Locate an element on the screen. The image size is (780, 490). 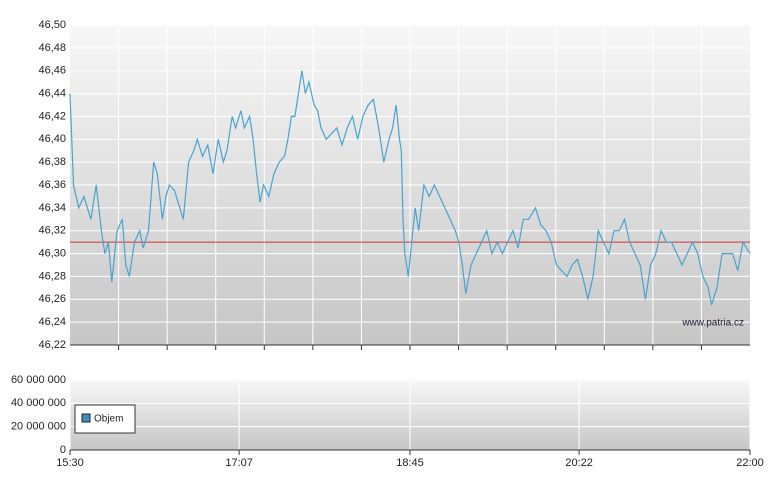
x-tick-label: 22:00 is located at coordinates (750, 463).